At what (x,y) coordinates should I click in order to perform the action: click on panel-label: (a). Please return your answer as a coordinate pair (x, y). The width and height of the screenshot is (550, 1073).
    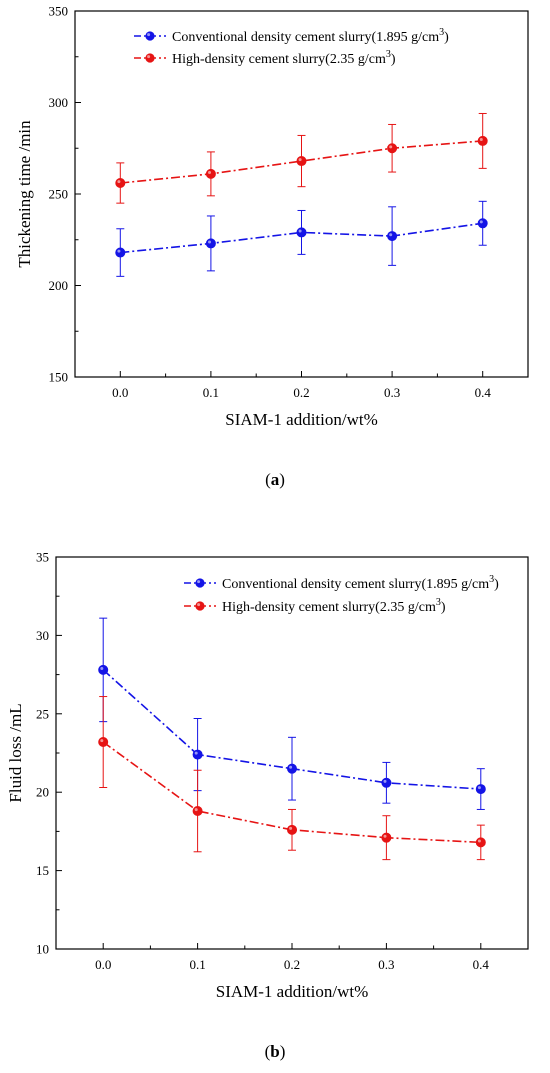
    Looking at the image, I should click on (275, 479).